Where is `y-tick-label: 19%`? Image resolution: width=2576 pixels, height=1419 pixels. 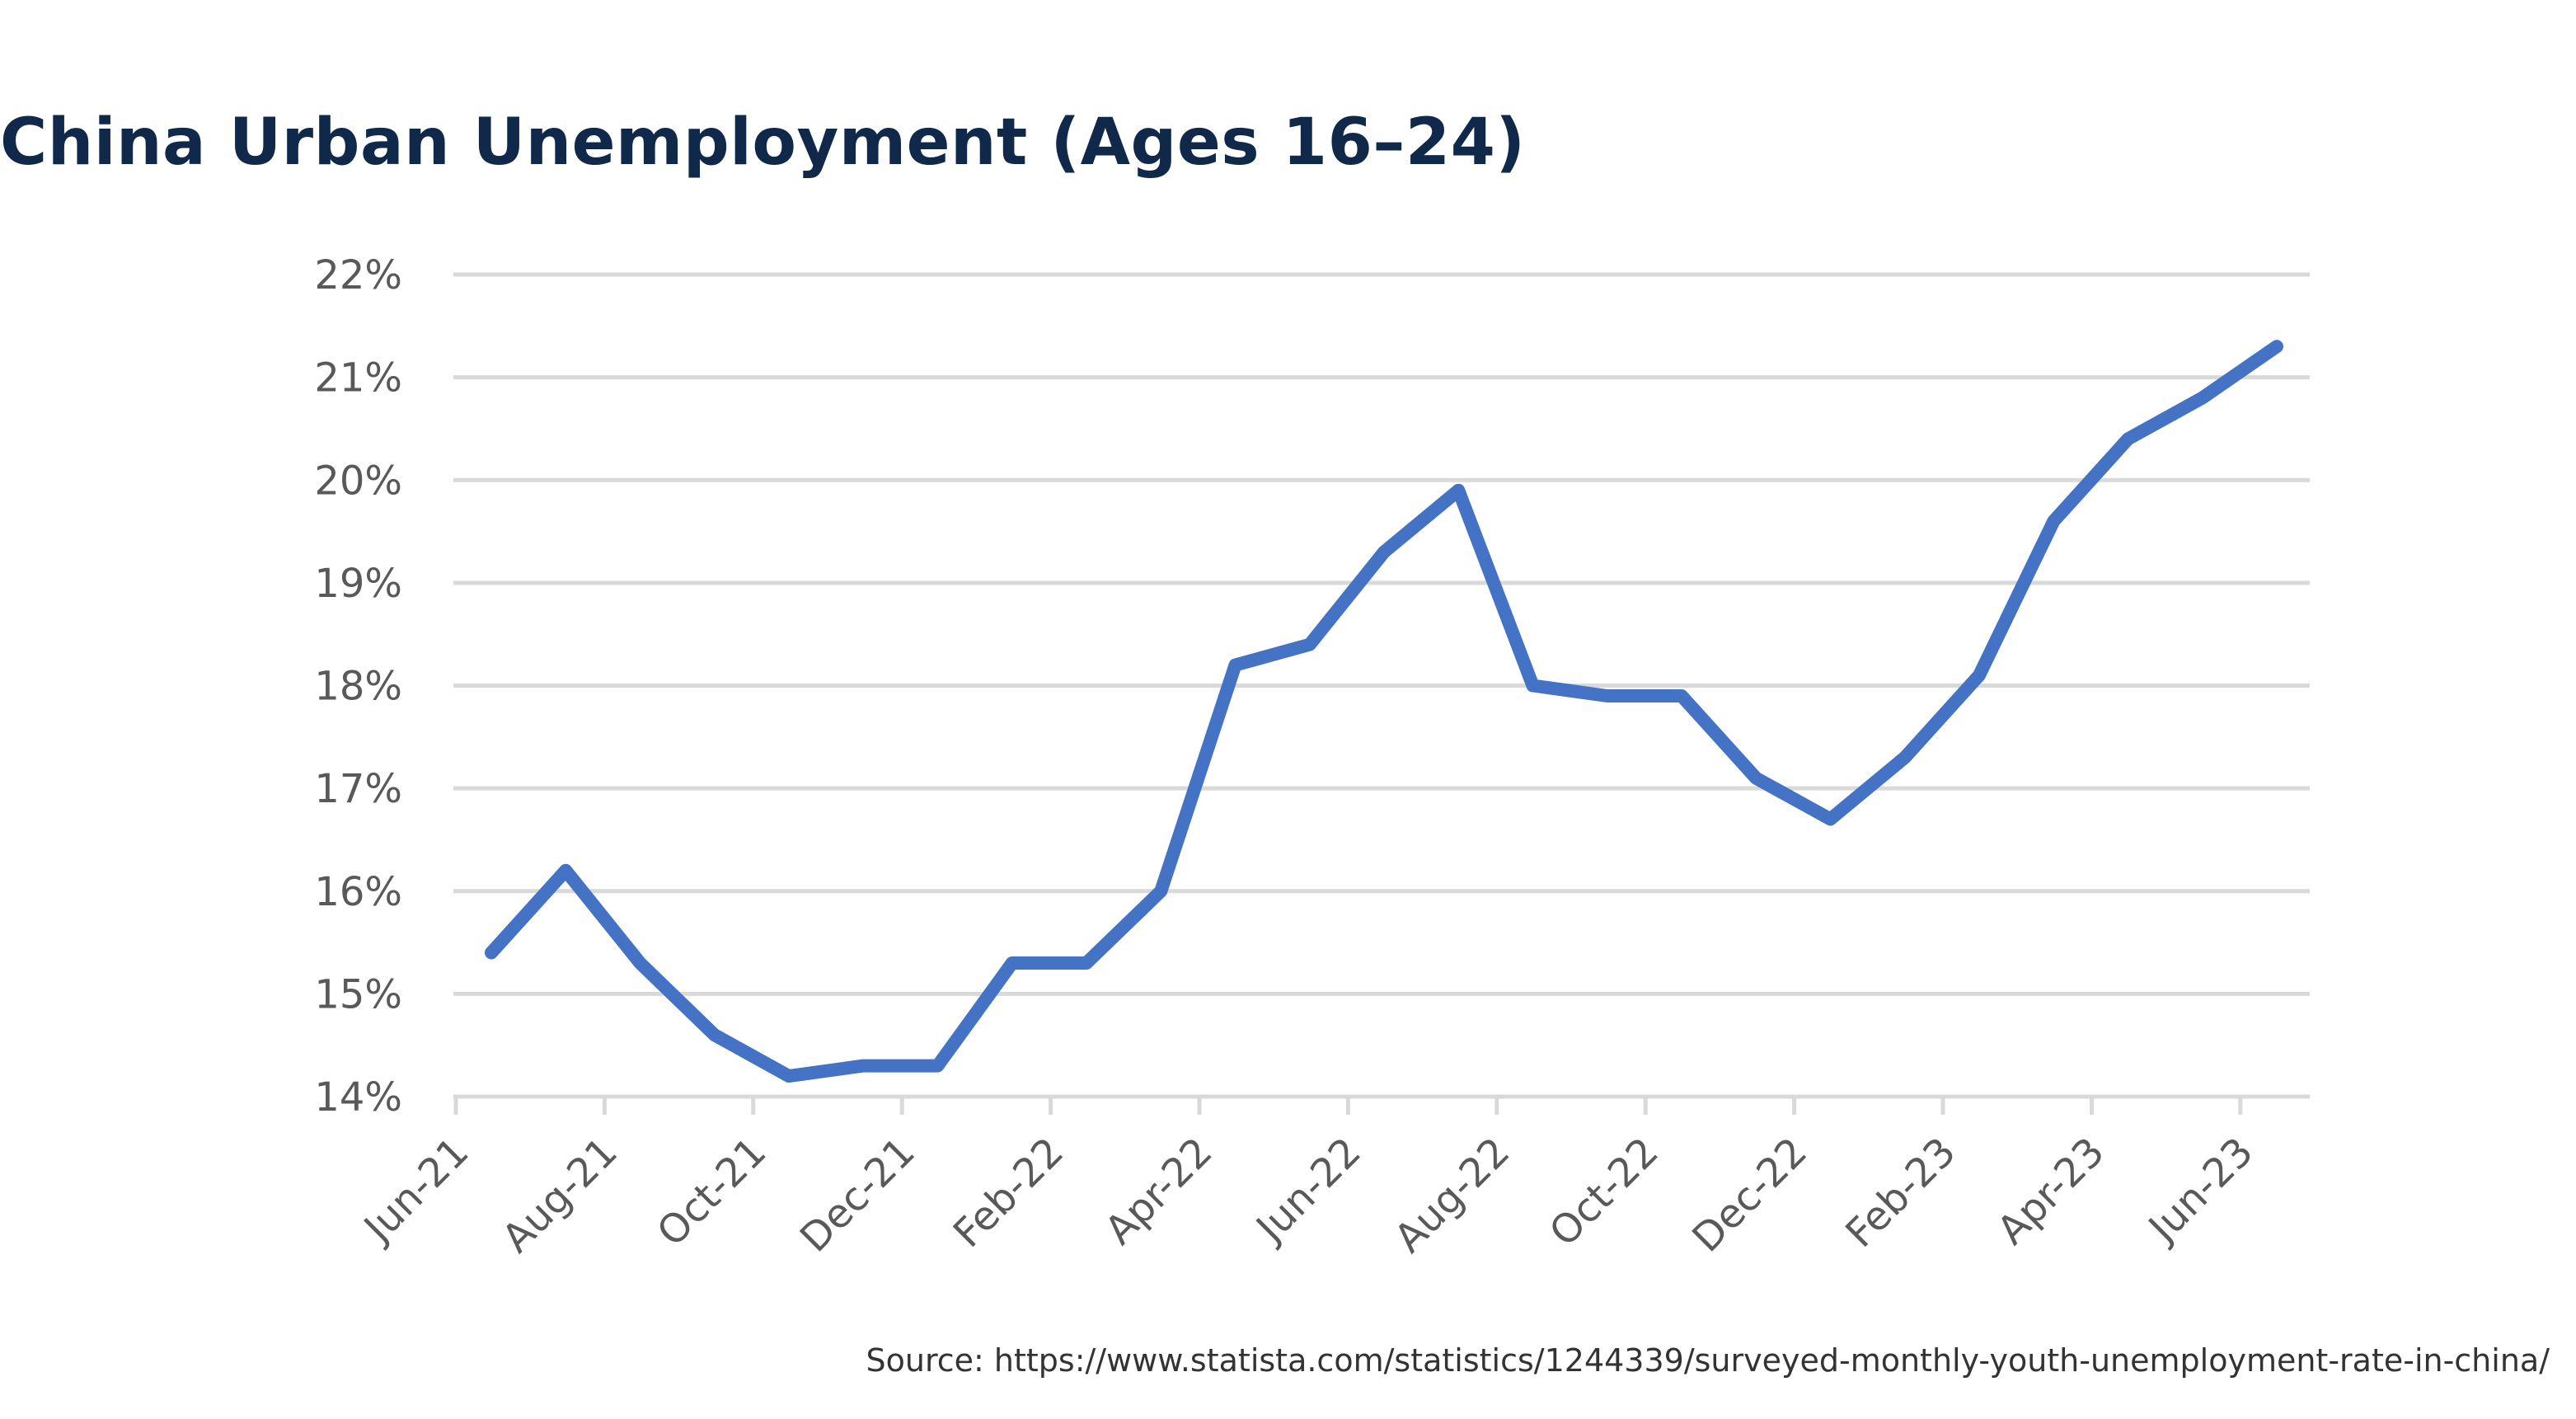
y-tick-label: 19% is located at coordinates (358, 584).